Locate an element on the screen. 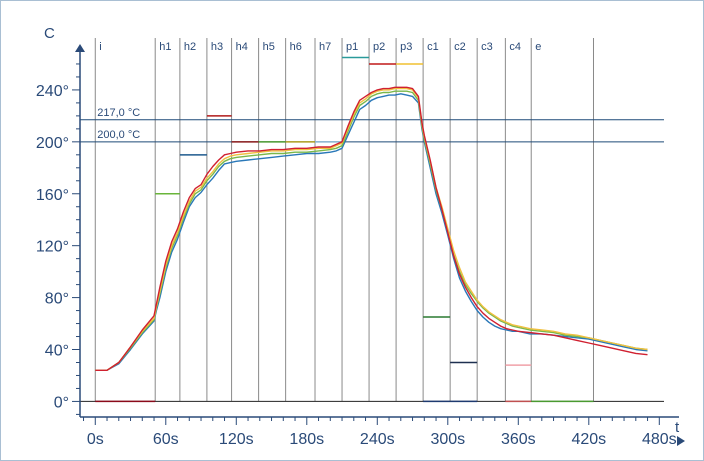 This screenshot has height=461, width=704. reference-label: 200,0 °C is located at coordinates (118, 135).